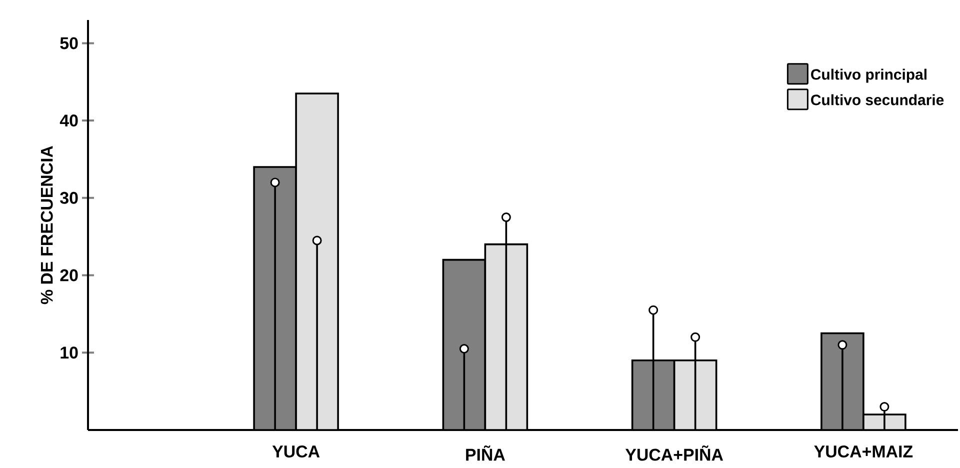 Image resolution: width=960 pixels, height=468 pixels. I want to click on y-tick-label: 10, so click(69, 352).